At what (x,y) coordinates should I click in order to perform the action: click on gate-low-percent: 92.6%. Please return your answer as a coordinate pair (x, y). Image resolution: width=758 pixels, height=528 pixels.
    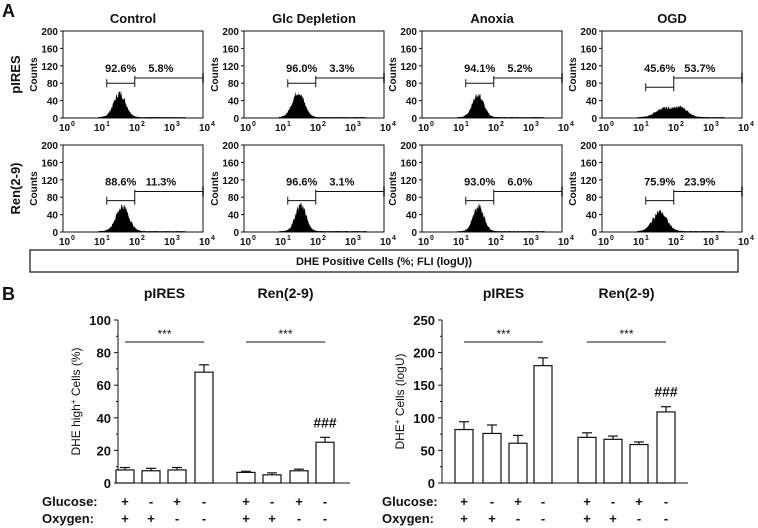
    Looking at the image, I should click on (120, 69).